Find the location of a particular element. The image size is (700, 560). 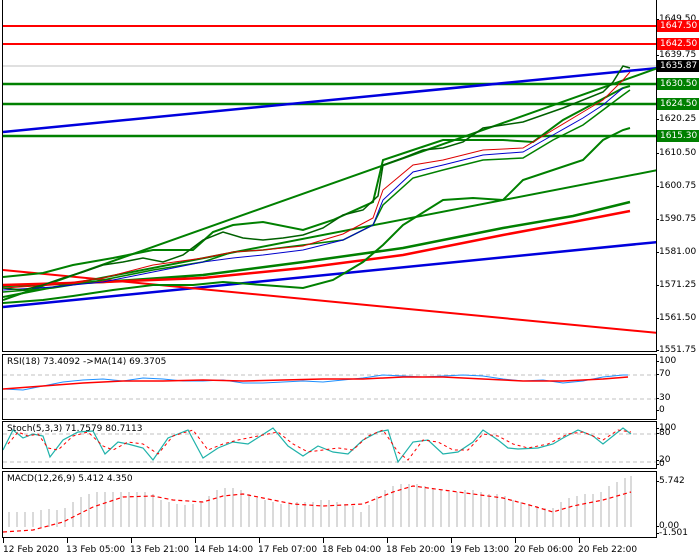

time-label: 18 Feb 04:00 is located at coordinates (352, 550).